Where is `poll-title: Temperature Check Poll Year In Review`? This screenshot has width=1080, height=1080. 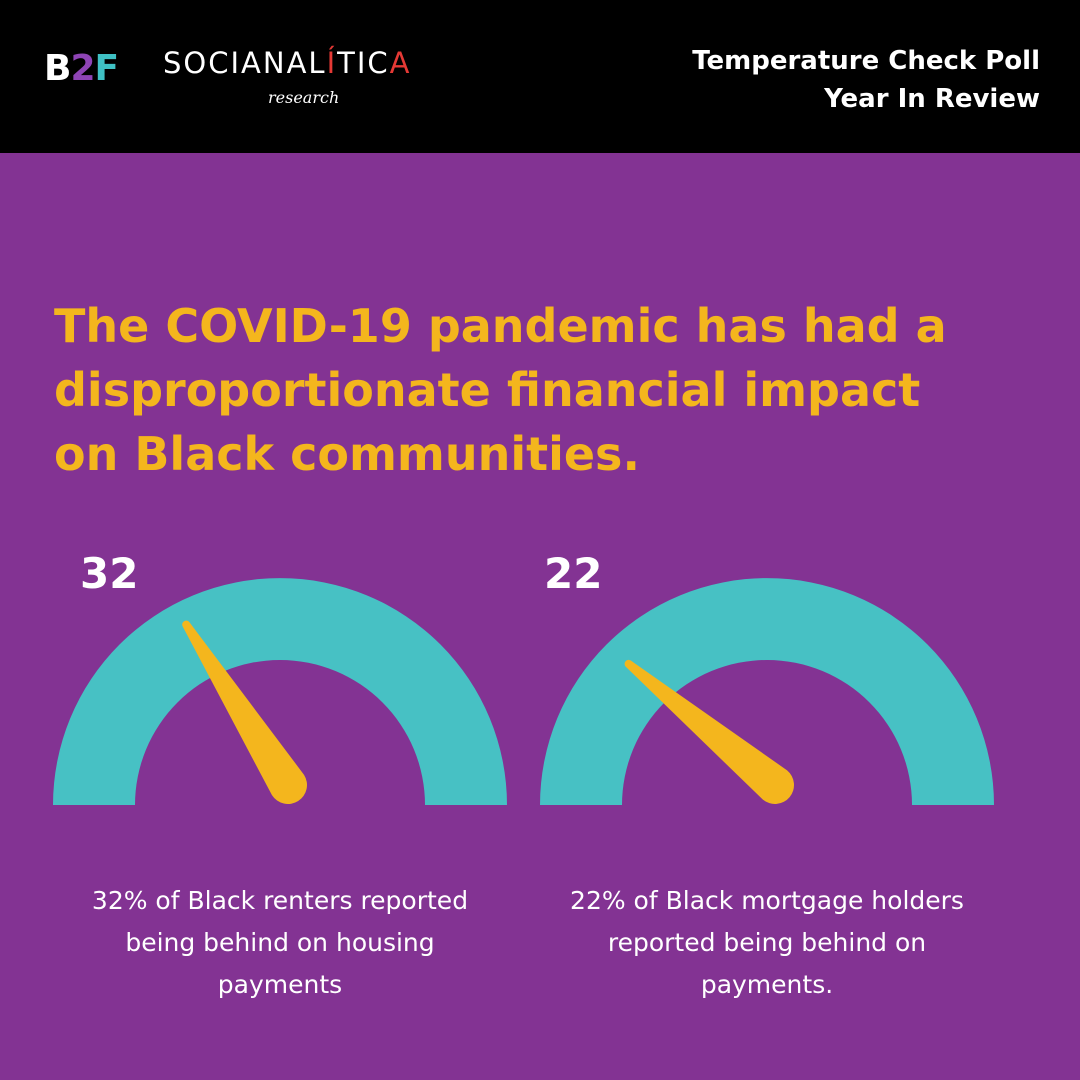
poll-title: Temperature Check Poll Year In Review is located at coordinates (866, 80).